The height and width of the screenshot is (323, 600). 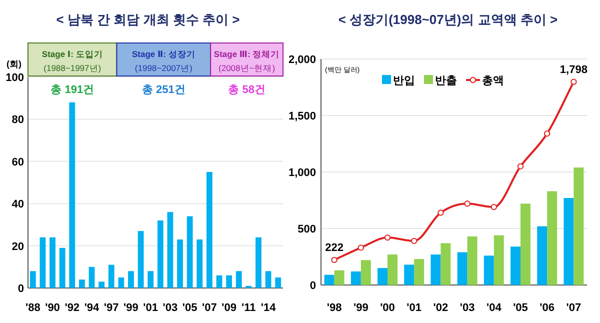 What do you see at coordinates (164, 90) in the screenshot?
I see `annotation: 총 251건` at bounding box center [164, 90].